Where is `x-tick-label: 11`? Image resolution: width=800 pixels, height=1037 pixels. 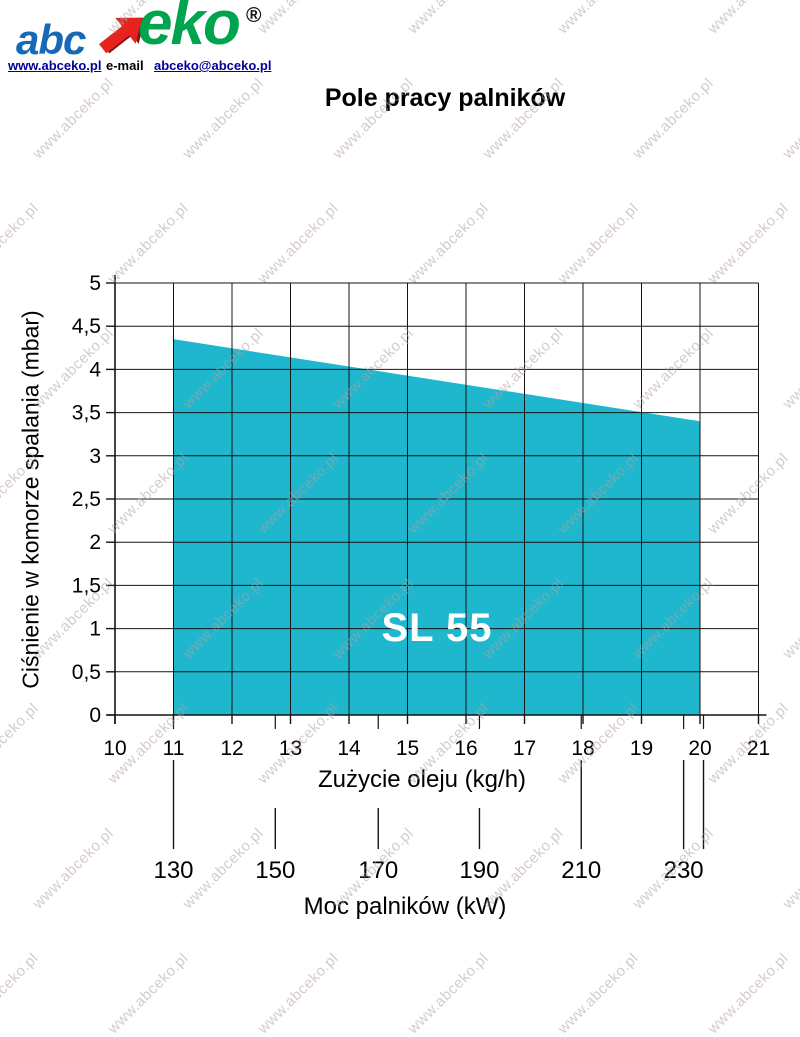 x-tick-label: 11 is located at coordinates (174, 748).